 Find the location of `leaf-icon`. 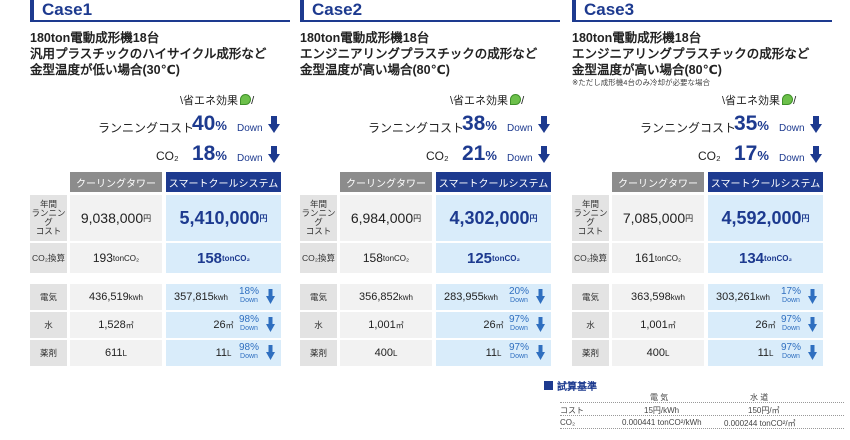

leaf-icon is located at coordinates (788, 99).